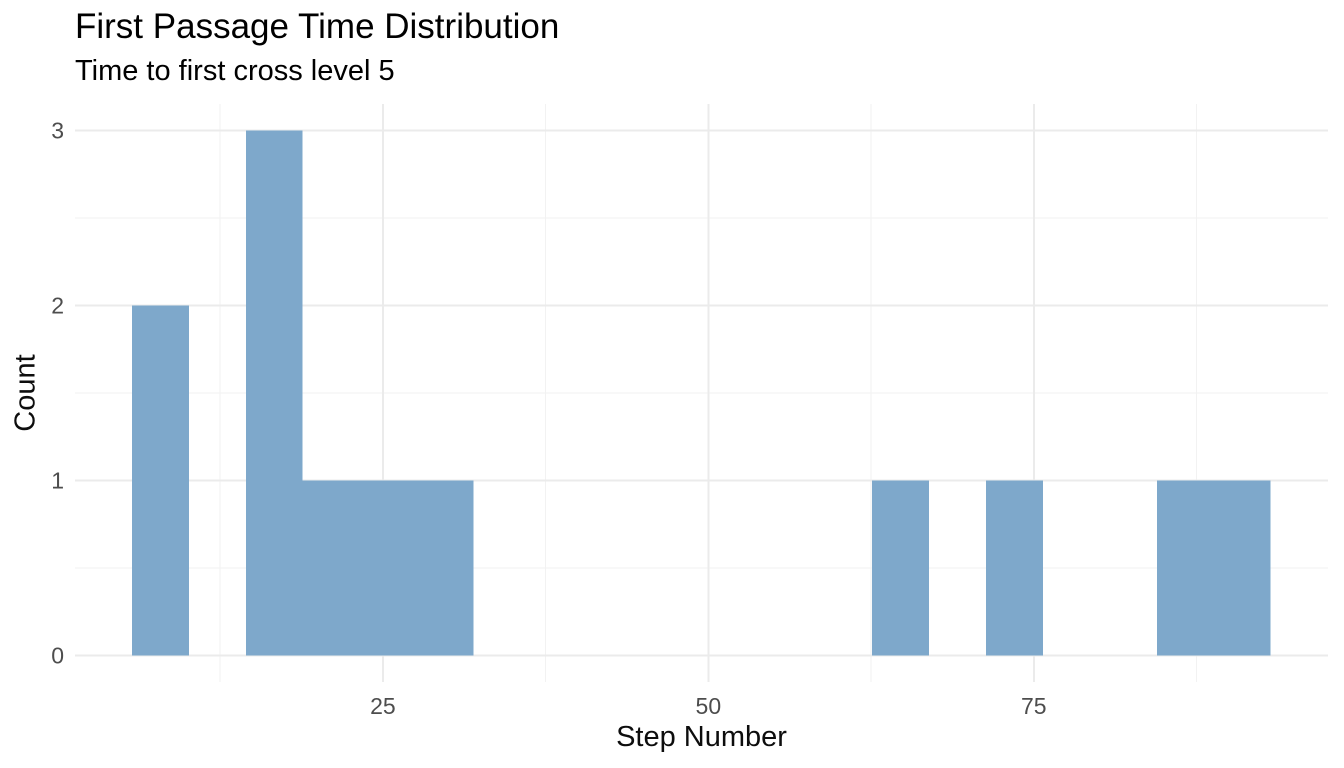  Describe the element at coordinates (57, 130) in the screenshot. I see `y-tick-label: 3` at that location.